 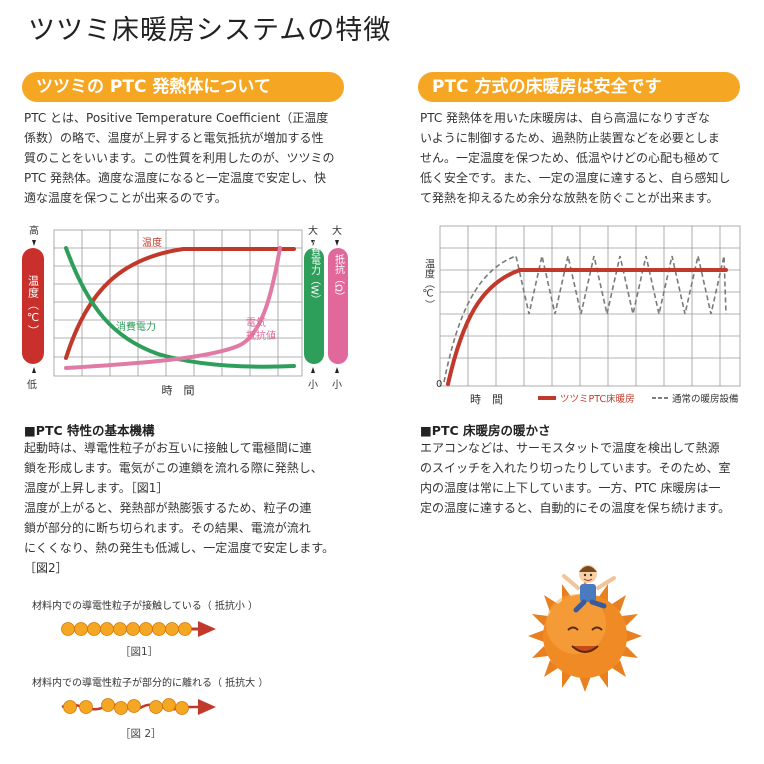 What do you see at coordinates (261, 335) in the screenshot?
I see `resistance-curve-label: 抵抗値` at bounding box center [261, 335].